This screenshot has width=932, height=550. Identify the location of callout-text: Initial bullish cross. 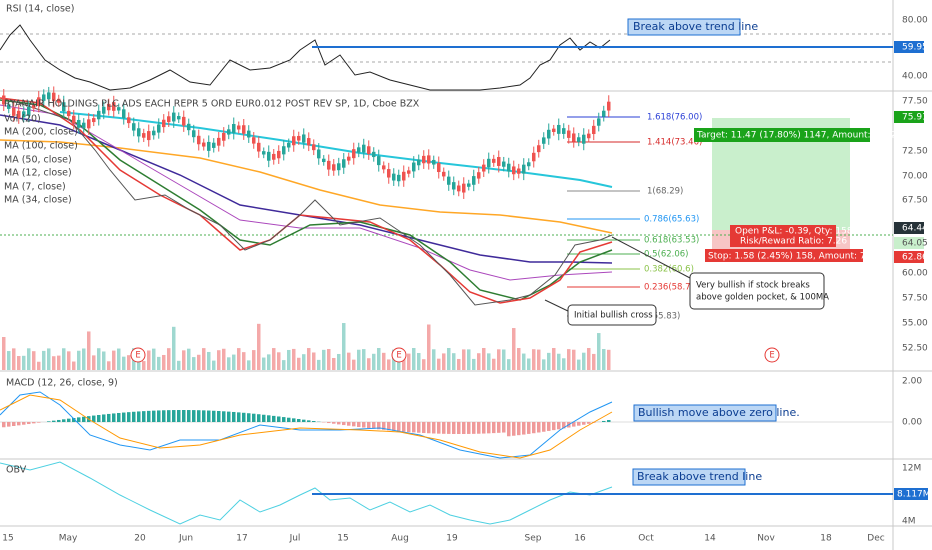
(613, 316).